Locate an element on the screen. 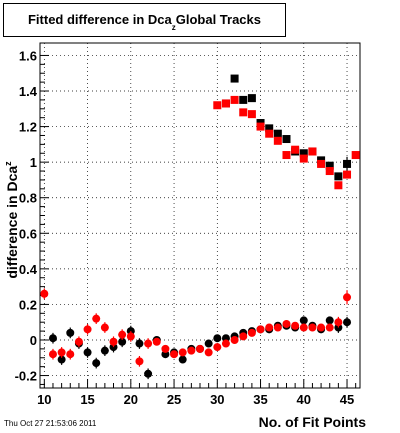 The width and height of the screenshot is (400, 433). x-tick-label: 10 is located at coordinates (44, 399).